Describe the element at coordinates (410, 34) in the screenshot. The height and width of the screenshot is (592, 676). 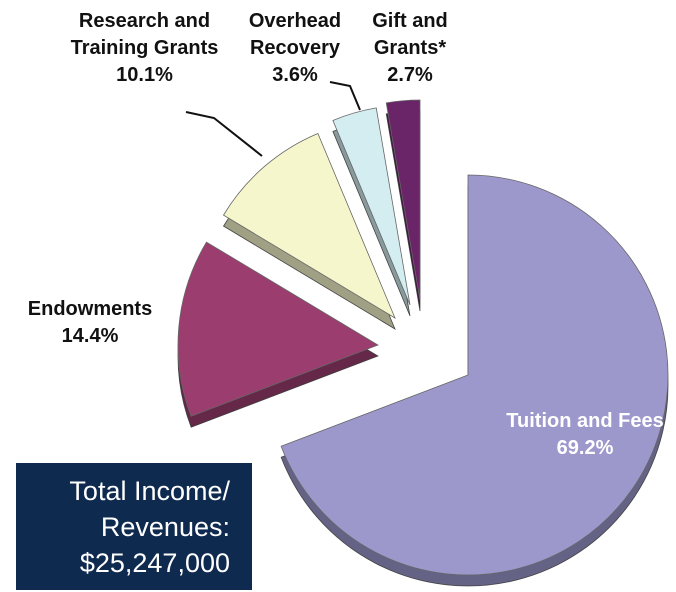
I see `category-name: Gift and Grants*` at that location.